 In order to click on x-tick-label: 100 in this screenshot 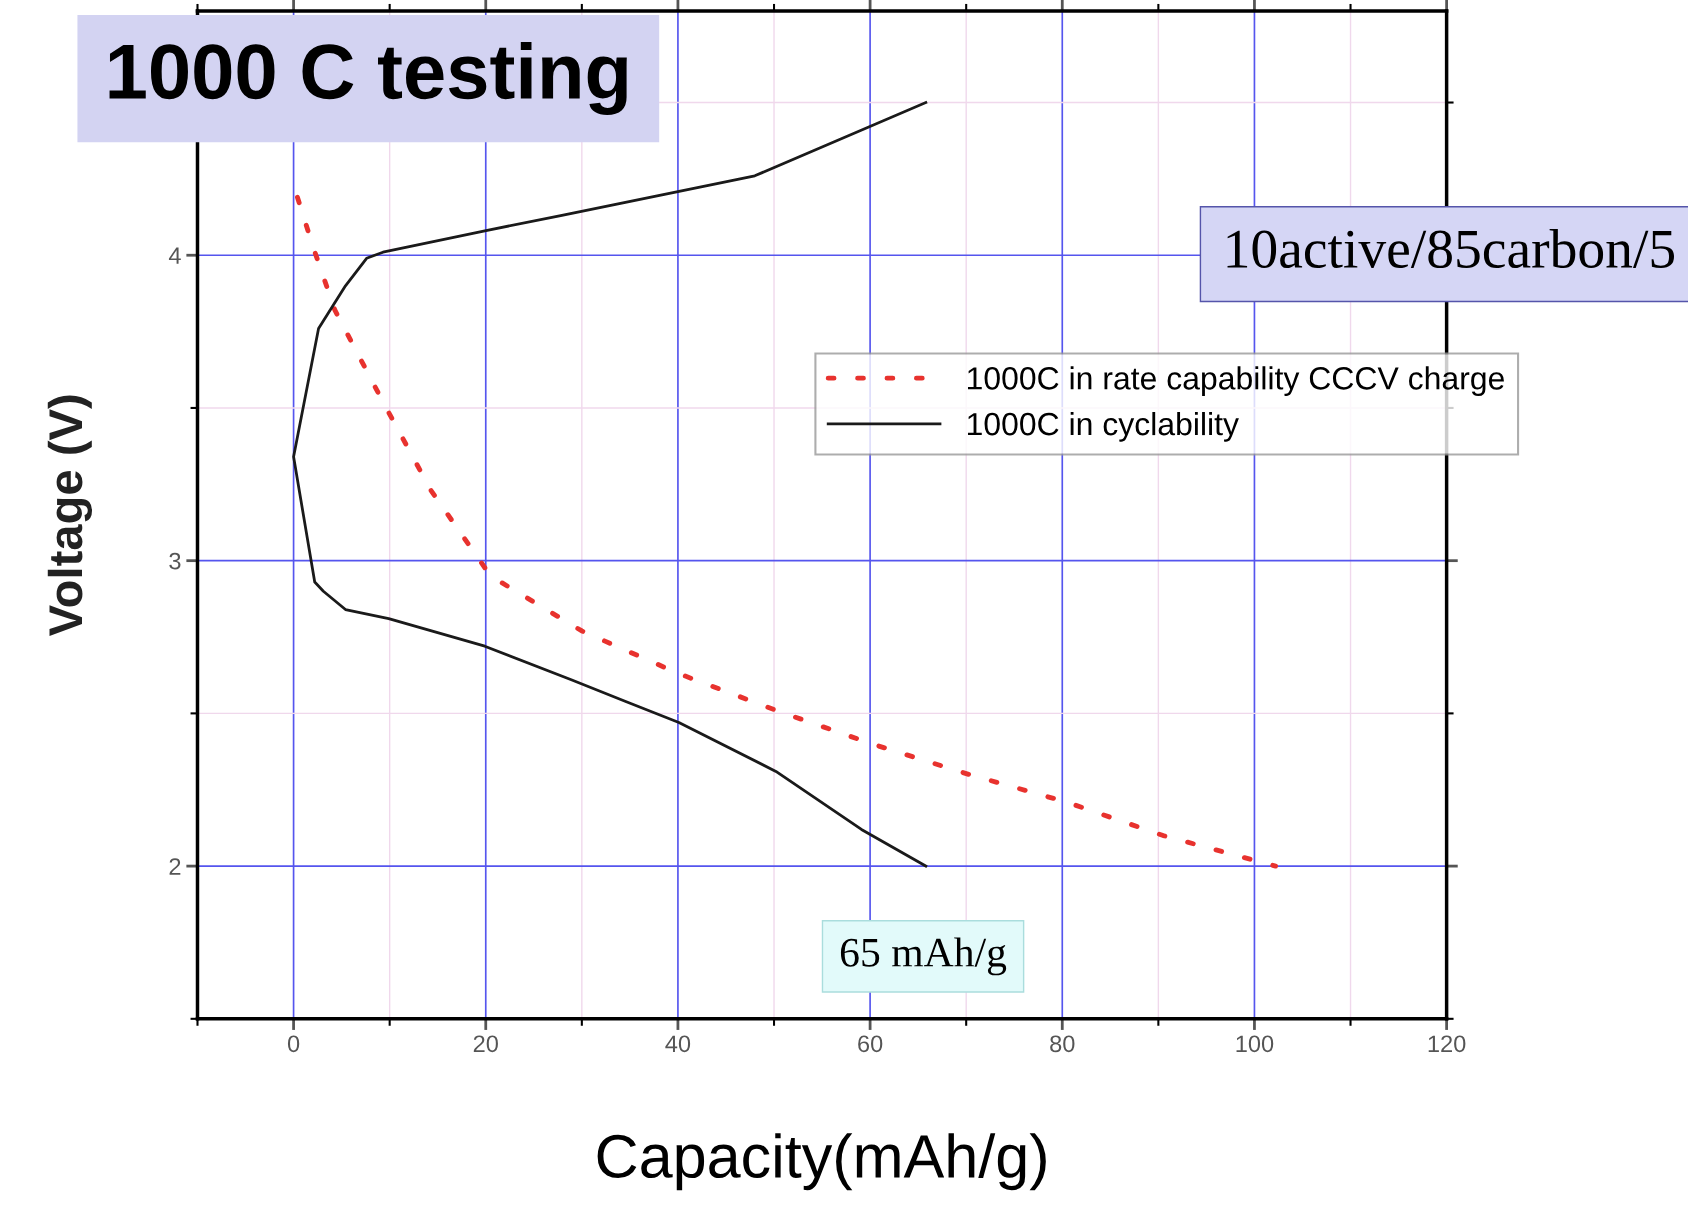, I will do `click(1255, 1044)`.